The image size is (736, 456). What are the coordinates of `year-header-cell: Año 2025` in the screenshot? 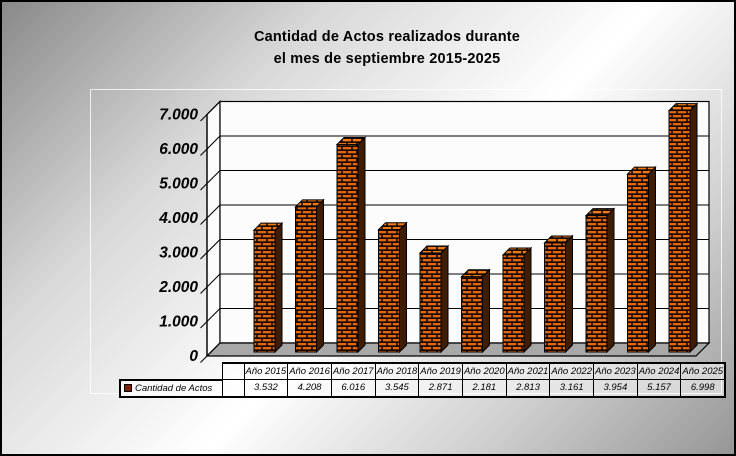 It's located at (703, 371).